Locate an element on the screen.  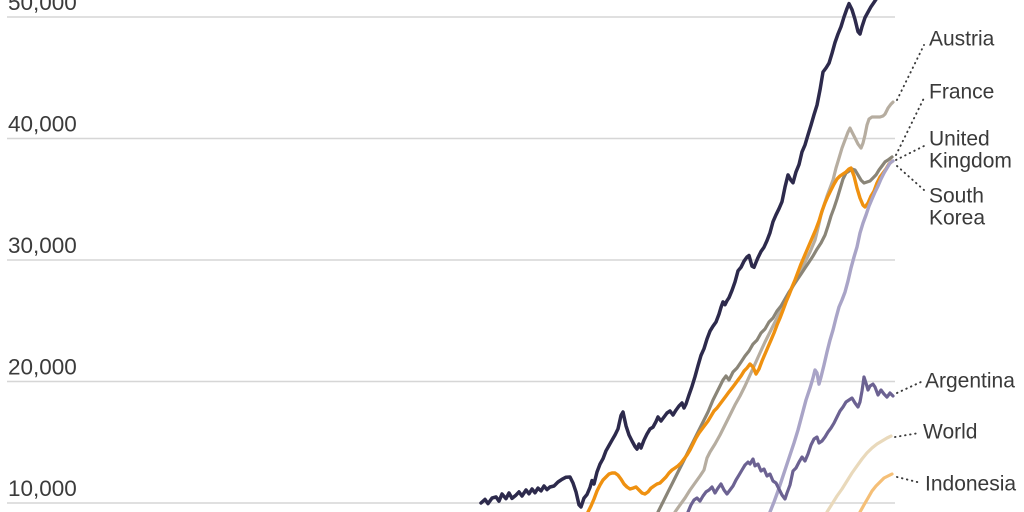
y-axis-tick-labels: 10,000 20,000 30,000 40,000 50,000 is located at coordinates (42, 250).